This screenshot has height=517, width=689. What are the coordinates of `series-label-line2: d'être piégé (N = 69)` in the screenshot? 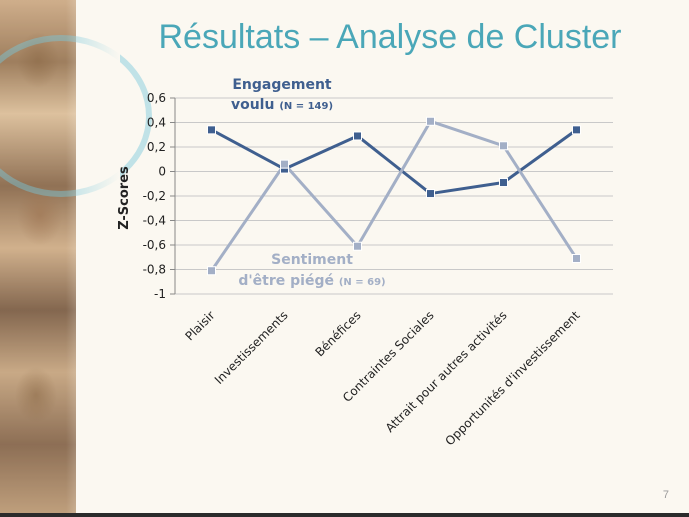 It's located at (311, 281).